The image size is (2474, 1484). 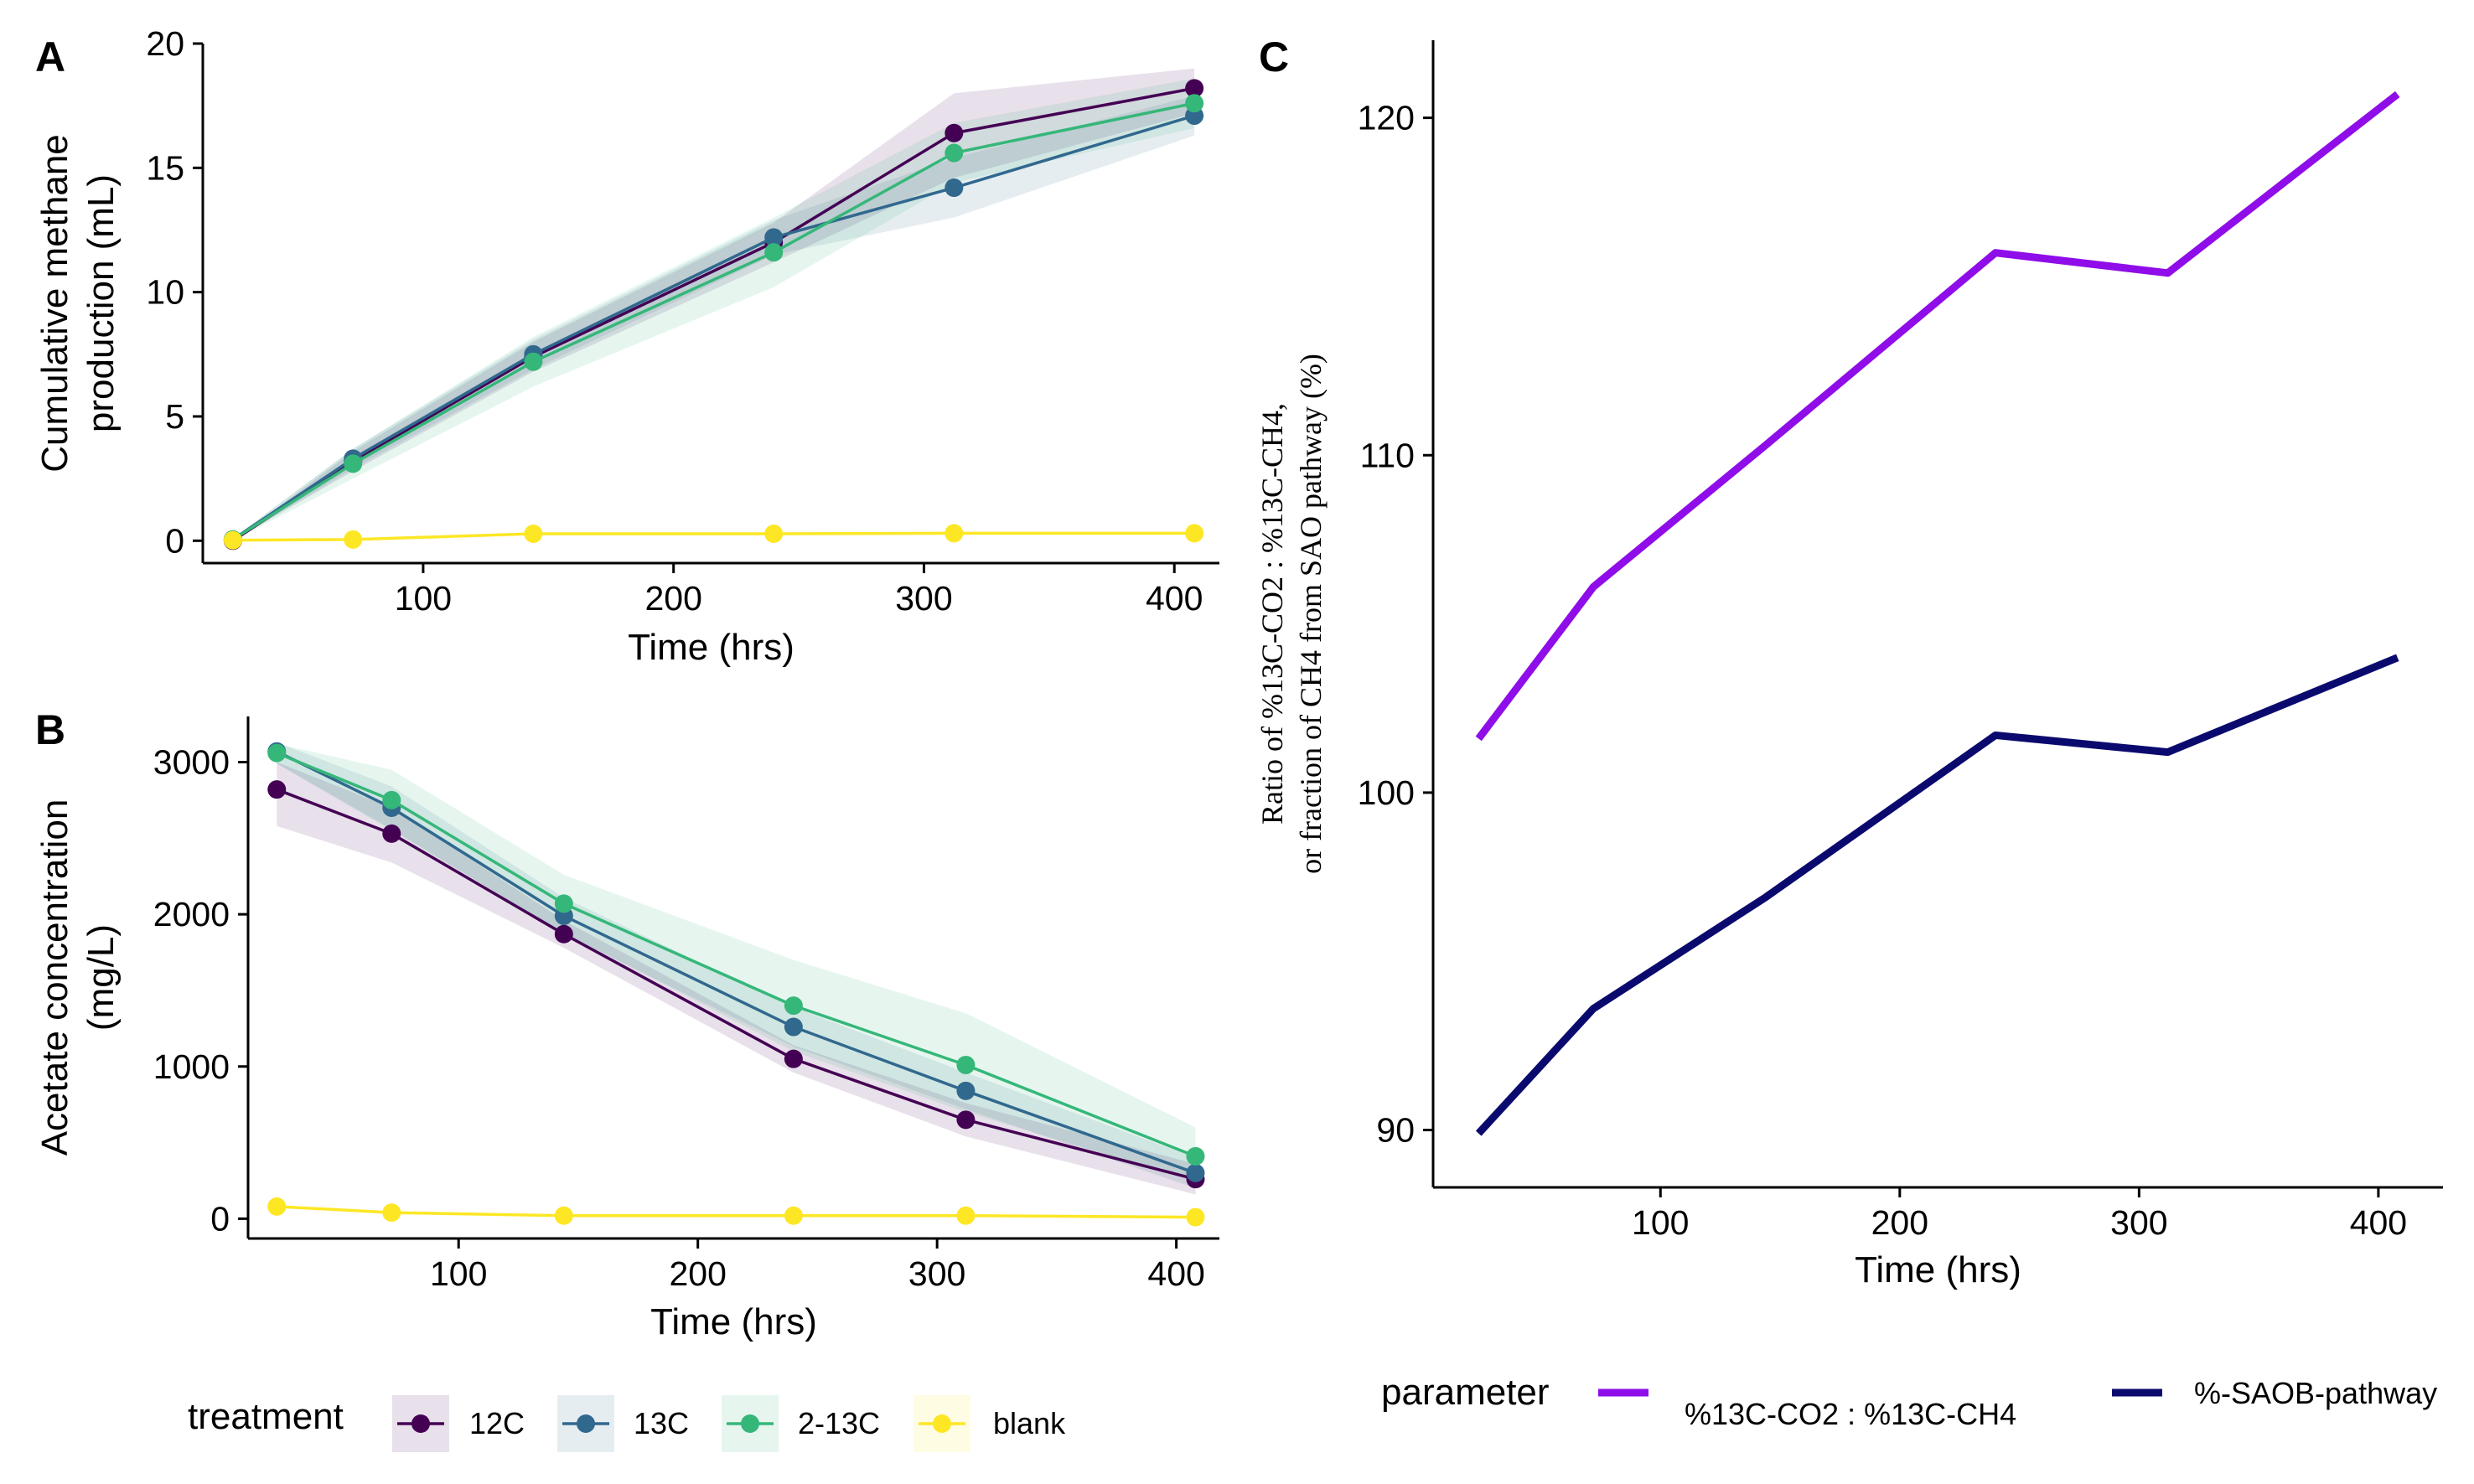 I want to click on panel-a-series-line-blank, so click(x=713, y=537).